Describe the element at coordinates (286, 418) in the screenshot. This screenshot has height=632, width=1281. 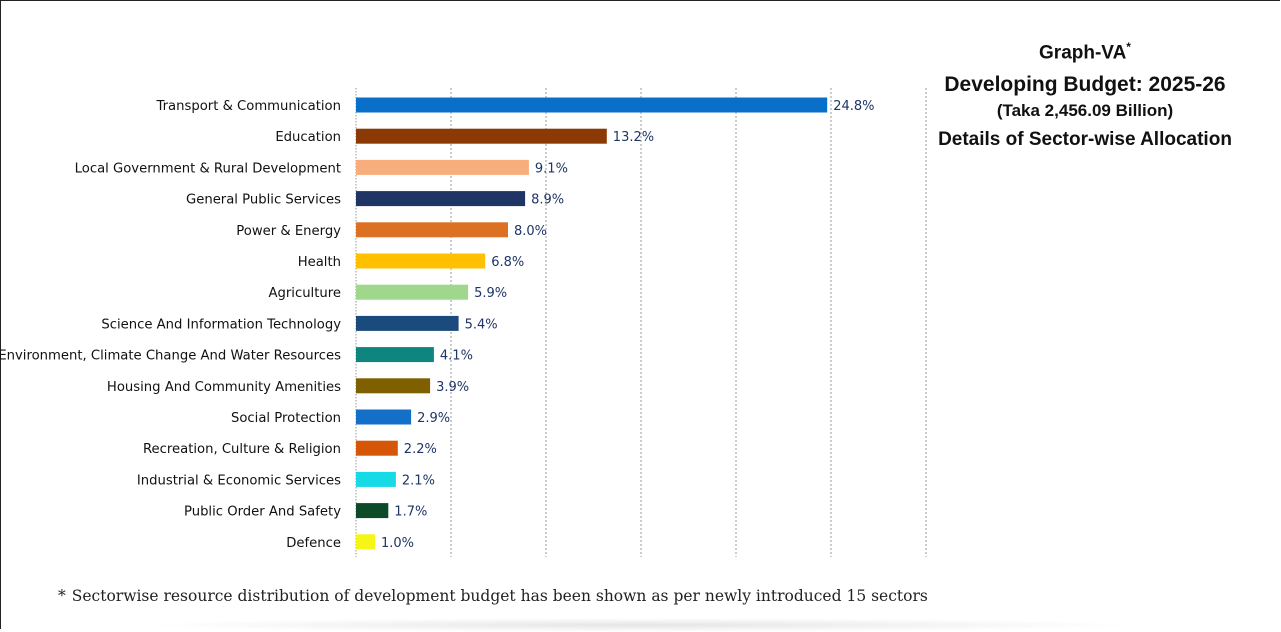
I see `category-label: Social Protection` at that location.